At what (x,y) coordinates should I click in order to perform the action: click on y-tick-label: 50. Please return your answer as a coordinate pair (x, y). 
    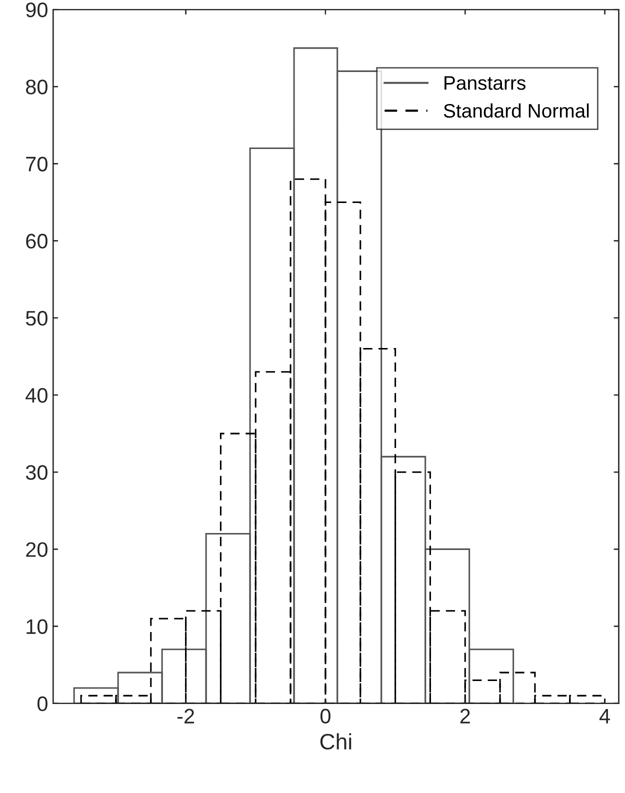
    Looking at the image, I should click on (37, 318).